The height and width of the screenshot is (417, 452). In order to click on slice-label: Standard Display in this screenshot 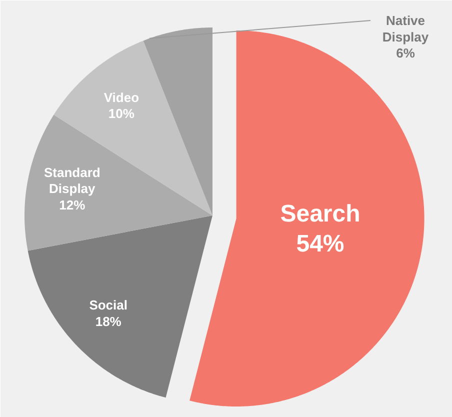, I will do `click(72, 180)`.